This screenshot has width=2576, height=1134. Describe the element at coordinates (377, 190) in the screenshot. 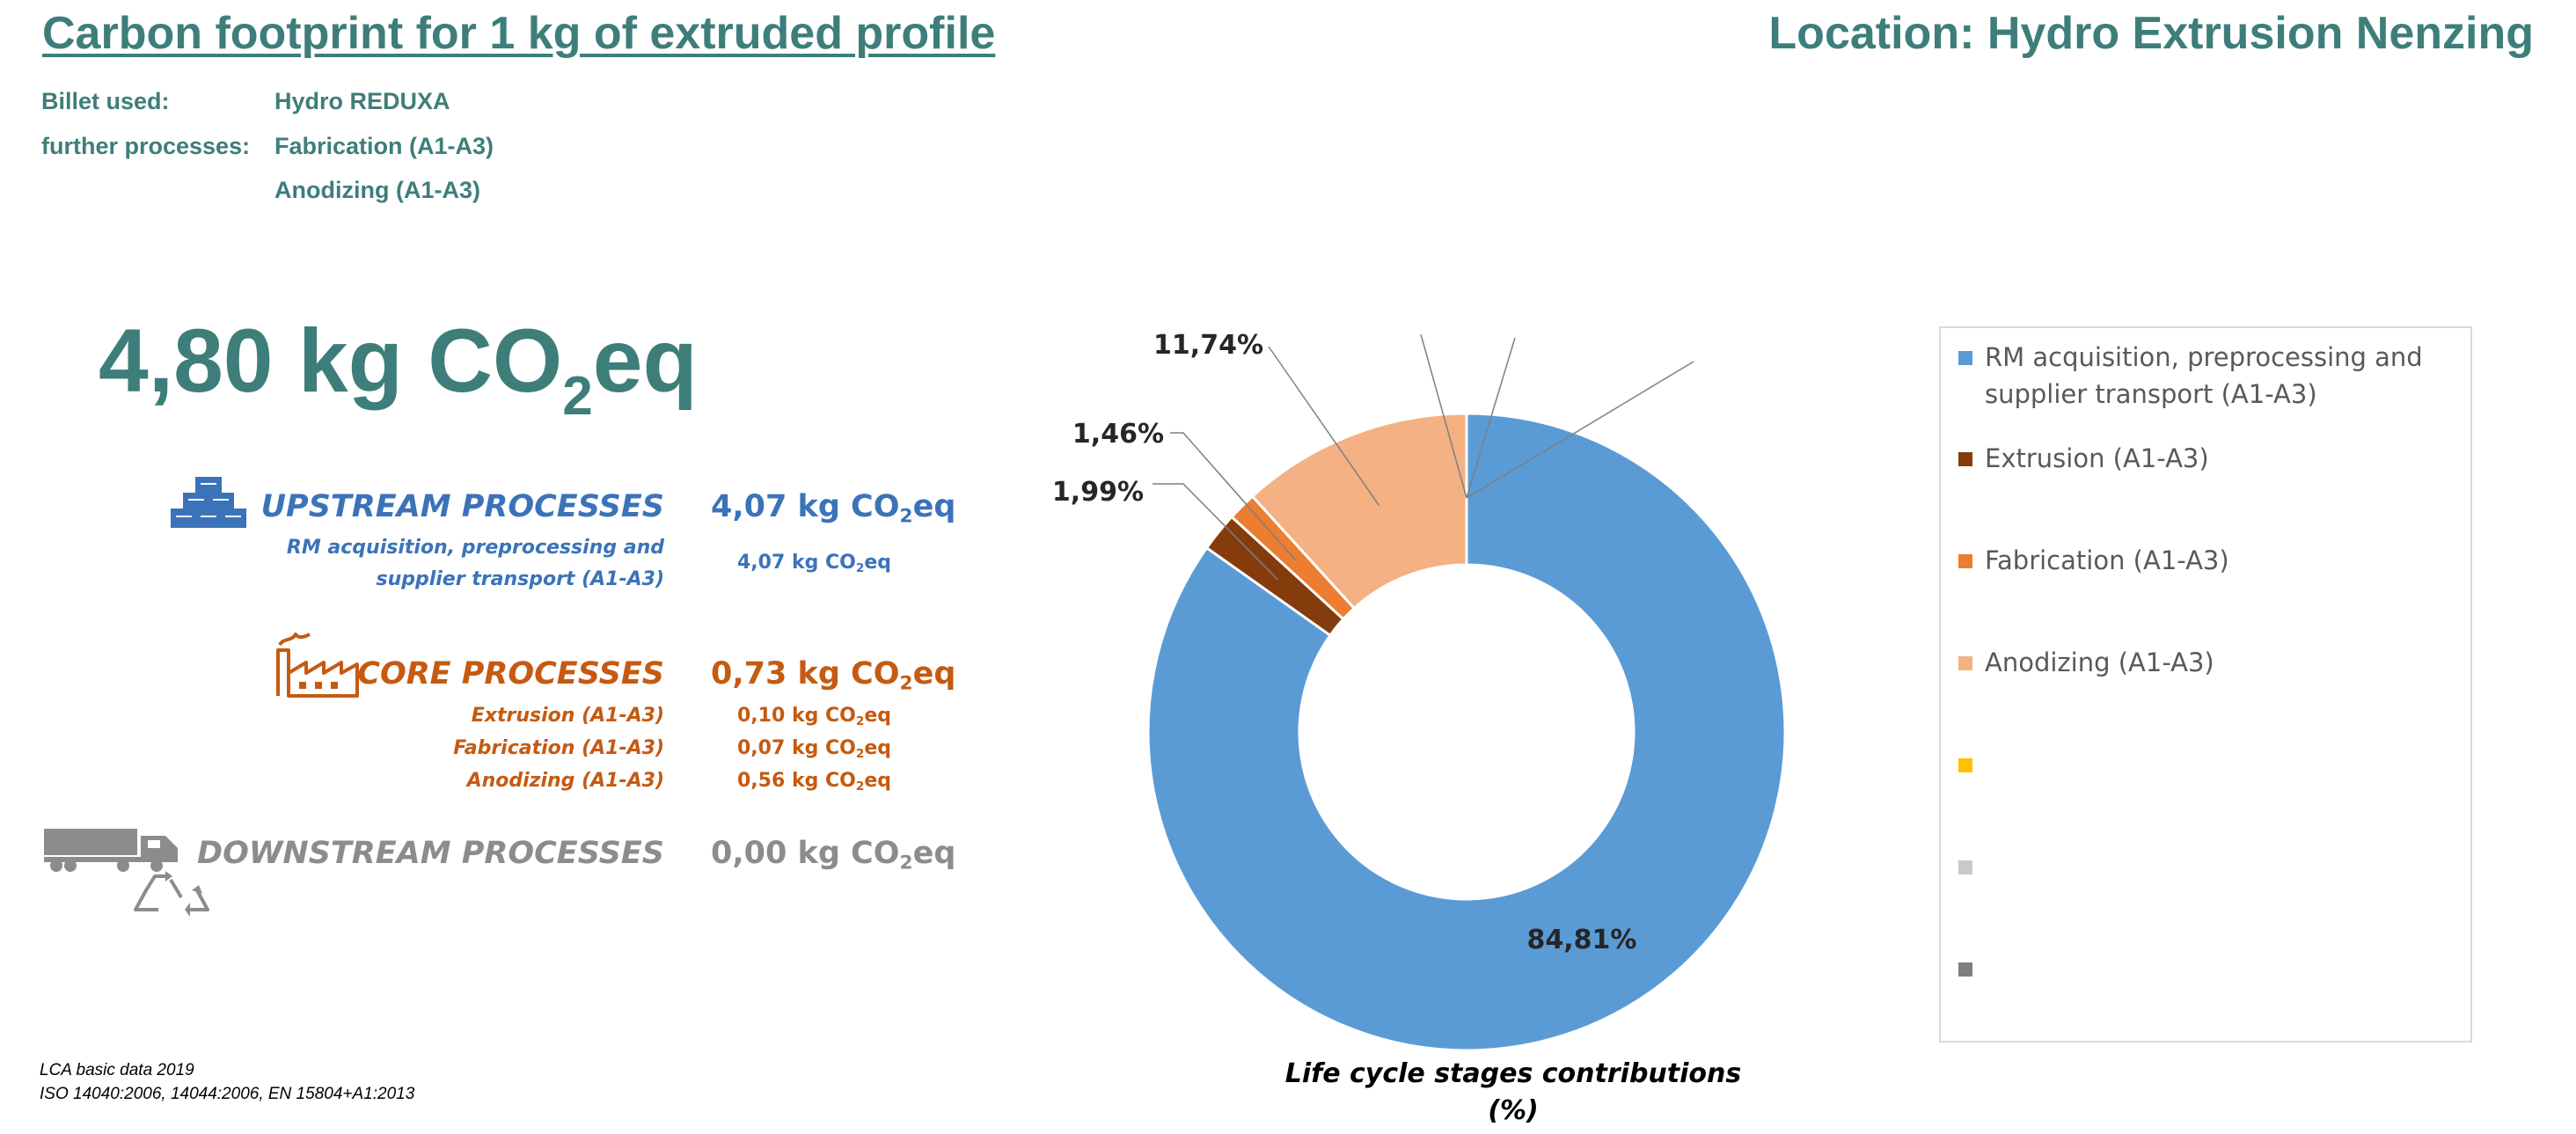

I see `further-process-item: Anodizing (A1-A3)` at that location.